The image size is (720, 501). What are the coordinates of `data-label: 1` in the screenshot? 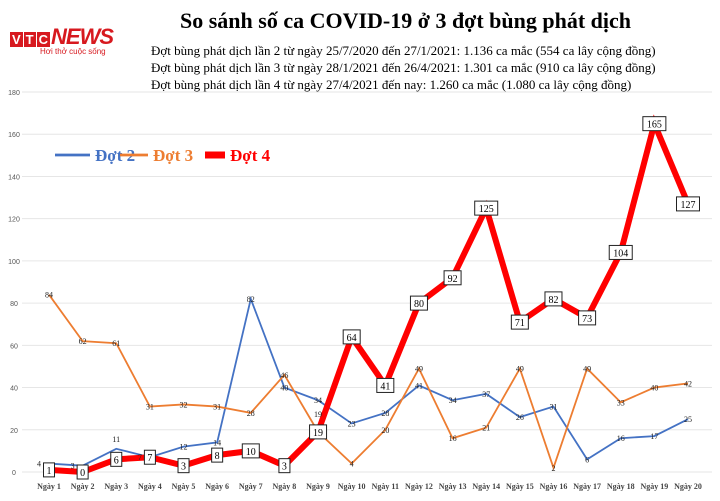 It's located at (49, 471).